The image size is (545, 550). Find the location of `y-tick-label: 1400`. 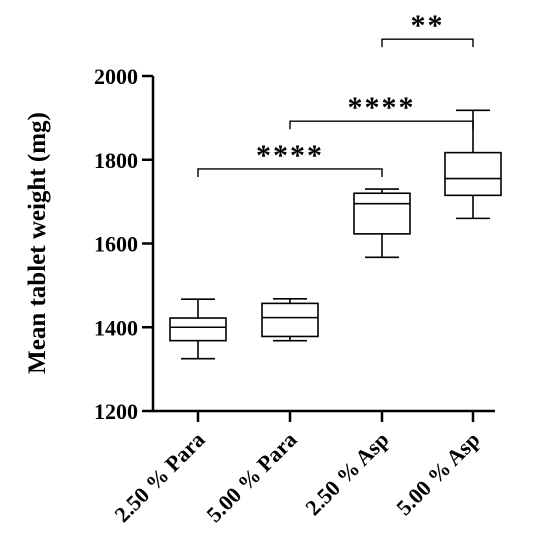

y-tick-label: 1400 is located at coordinates (116, 327).